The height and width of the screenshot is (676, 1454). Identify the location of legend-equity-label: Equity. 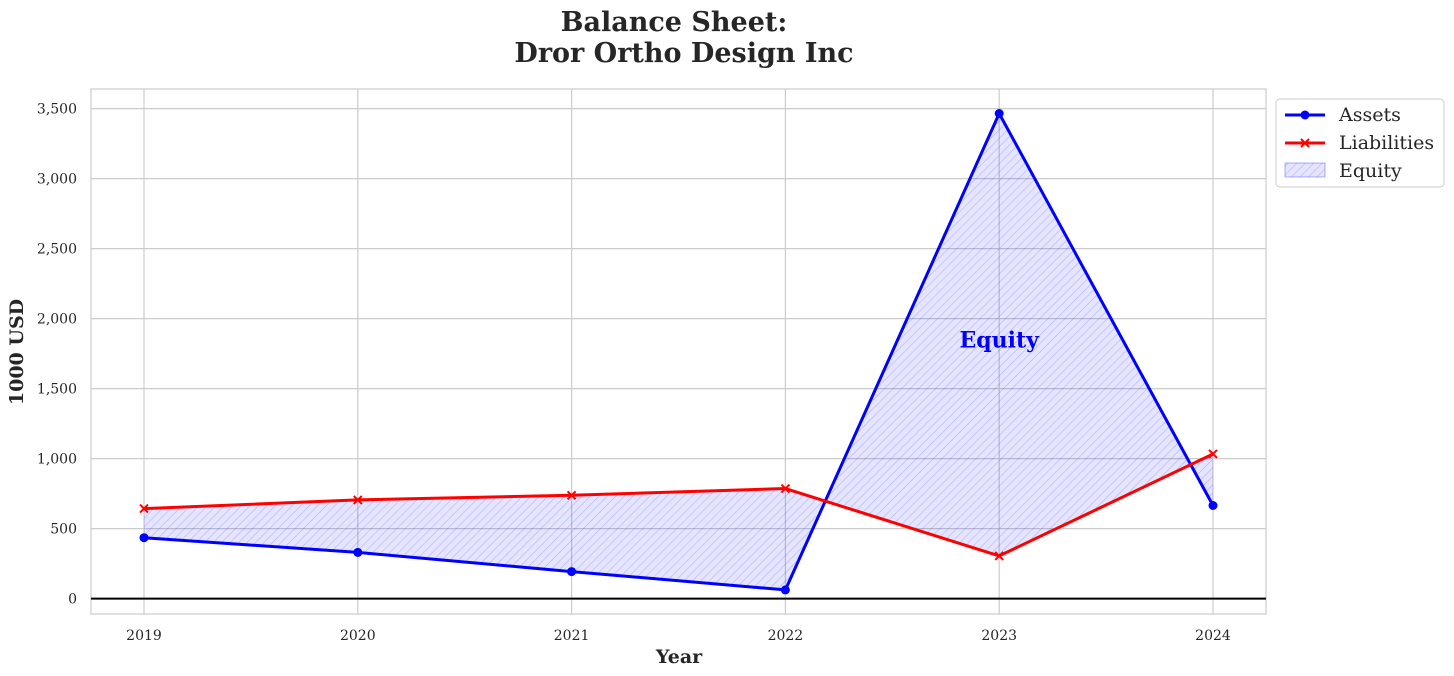
(1370, 171).